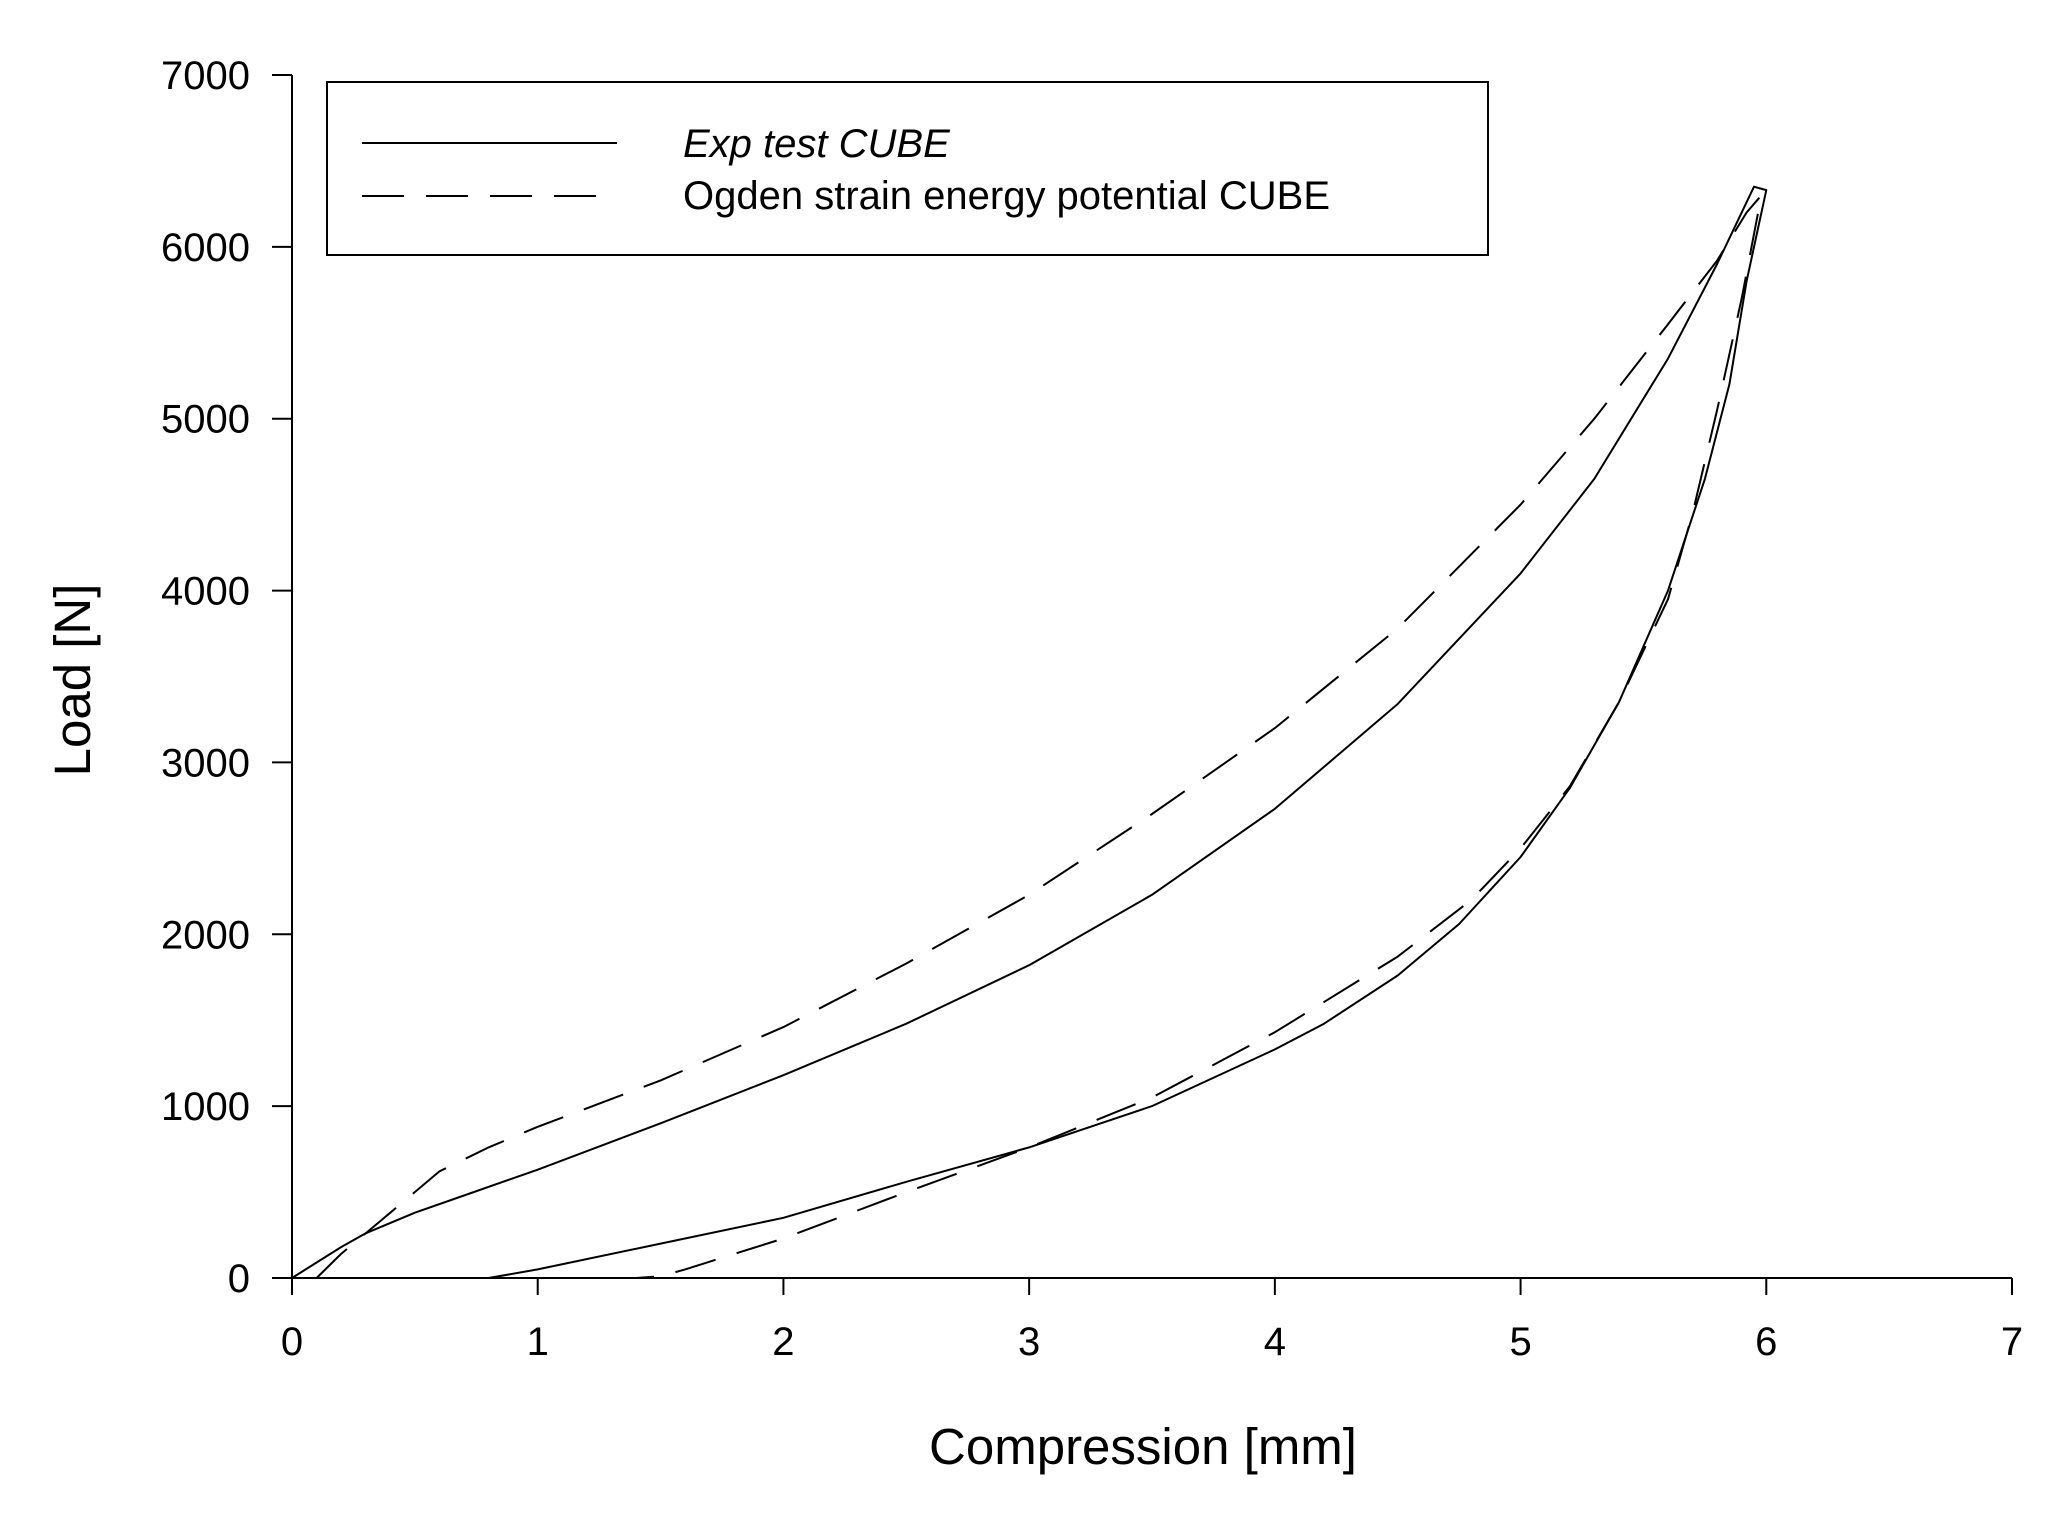 The width and height of the screenshot is (2050, 1513). Describe the element at coordinates (239, 1279) in the screenshot. I see `y-tick-label: 0` at that location.